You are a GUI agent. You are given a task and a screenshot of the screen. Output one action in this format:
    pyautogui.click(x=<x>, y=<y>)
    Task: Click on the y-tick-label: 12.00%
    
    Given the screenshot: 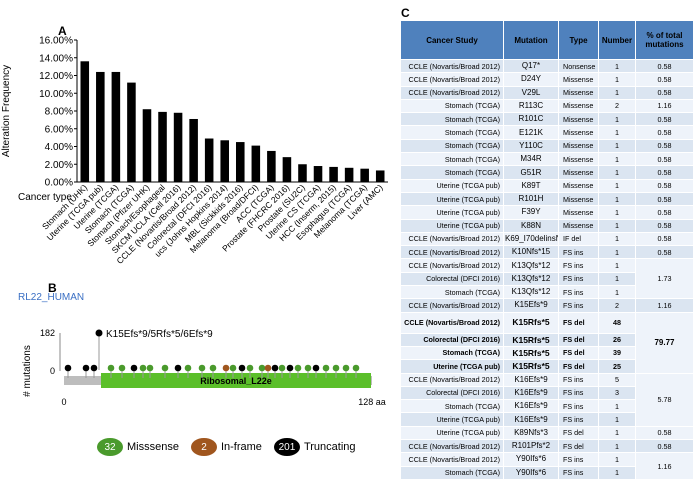 What is the action you would take?
    pyautogui.click(x=56, y=76)
    